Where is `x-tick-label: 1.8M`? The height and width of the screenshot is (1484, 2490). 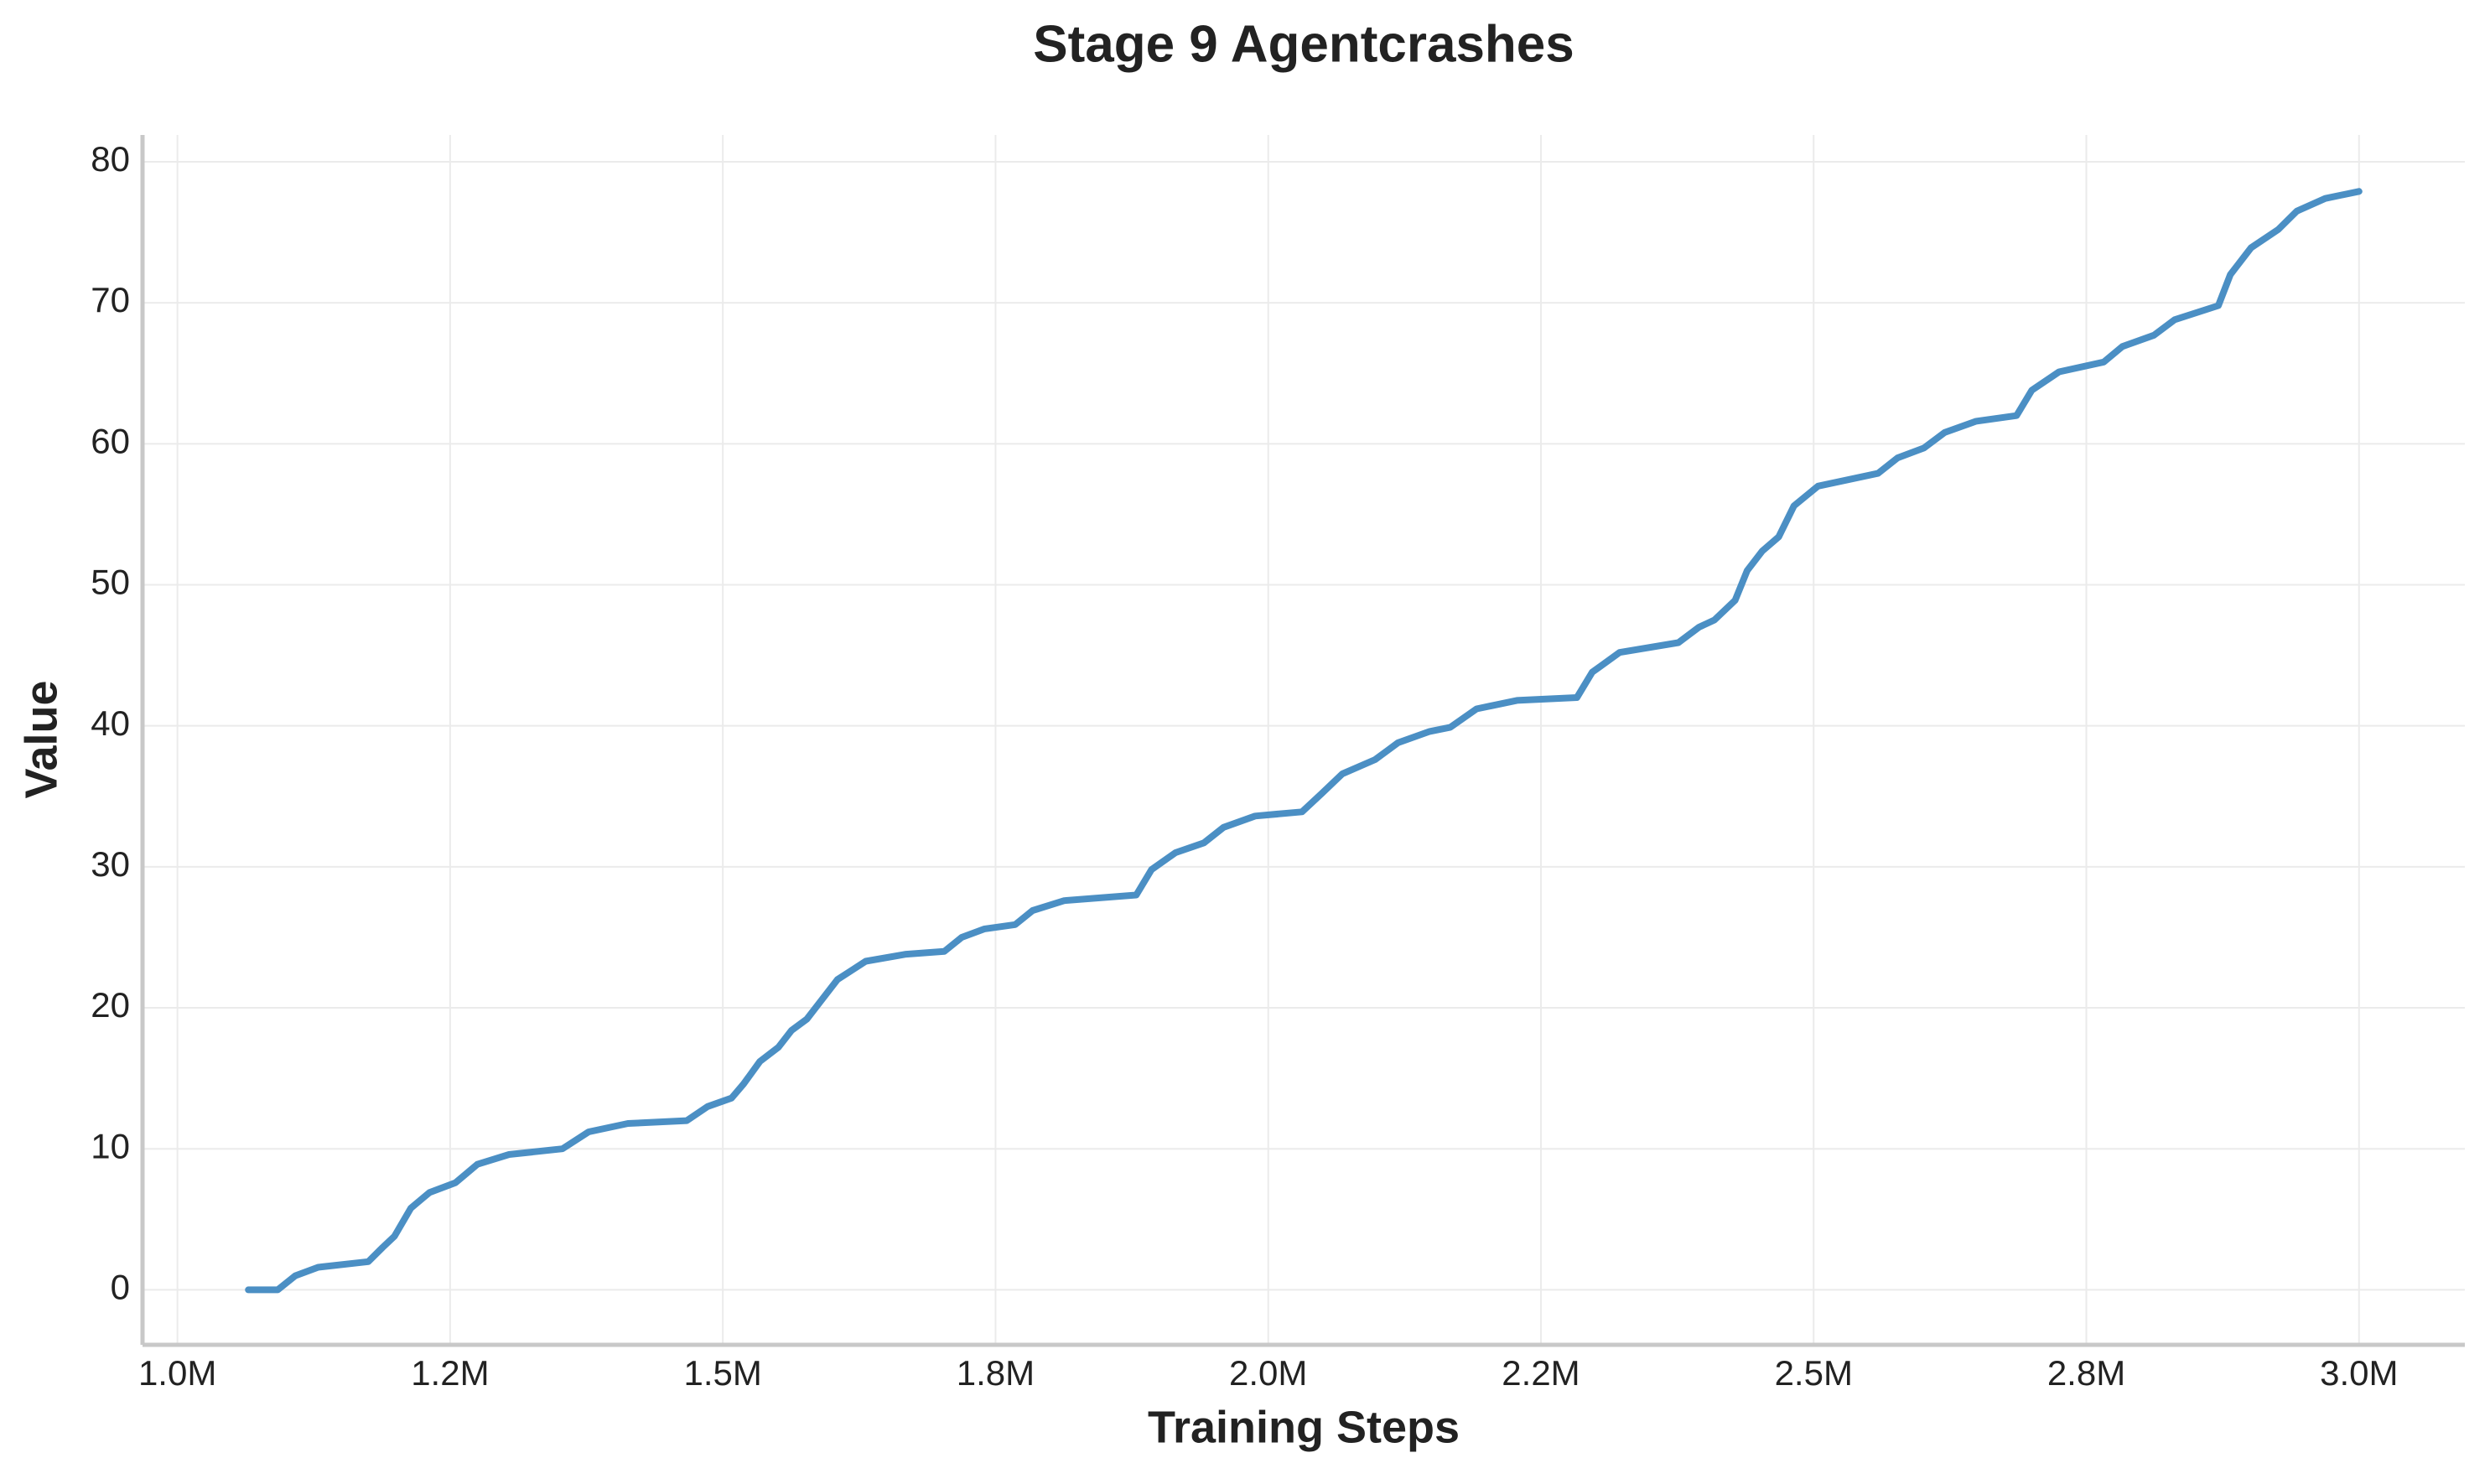 x-tick-label: 1.8M is located at coordinates (996, 1373).